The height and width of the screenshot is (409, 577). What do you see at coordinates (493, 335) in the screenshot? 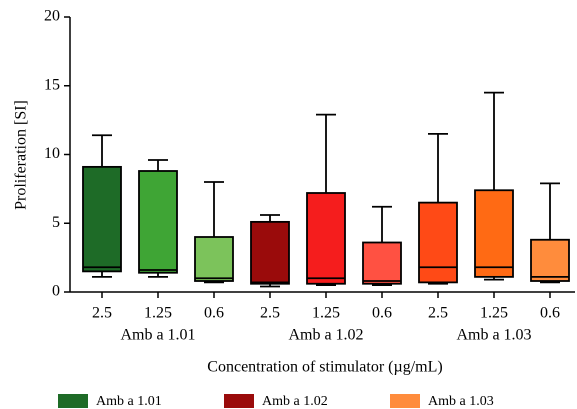
I see `group-label: Amb a 1.03` at bounding box center [493, 335].